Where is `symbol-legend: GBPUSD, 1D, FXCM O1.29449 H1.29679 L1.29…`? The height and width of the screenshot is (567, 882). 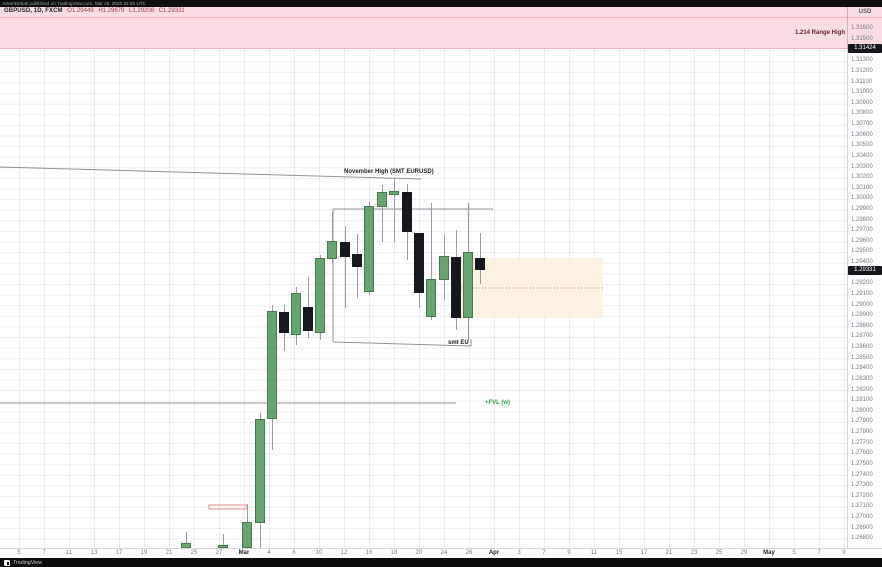 symbol-legend: GBPUSD, 1D, FXCM O1.29449 H1.29679 L1.29… is located at coordinates (94, 11).